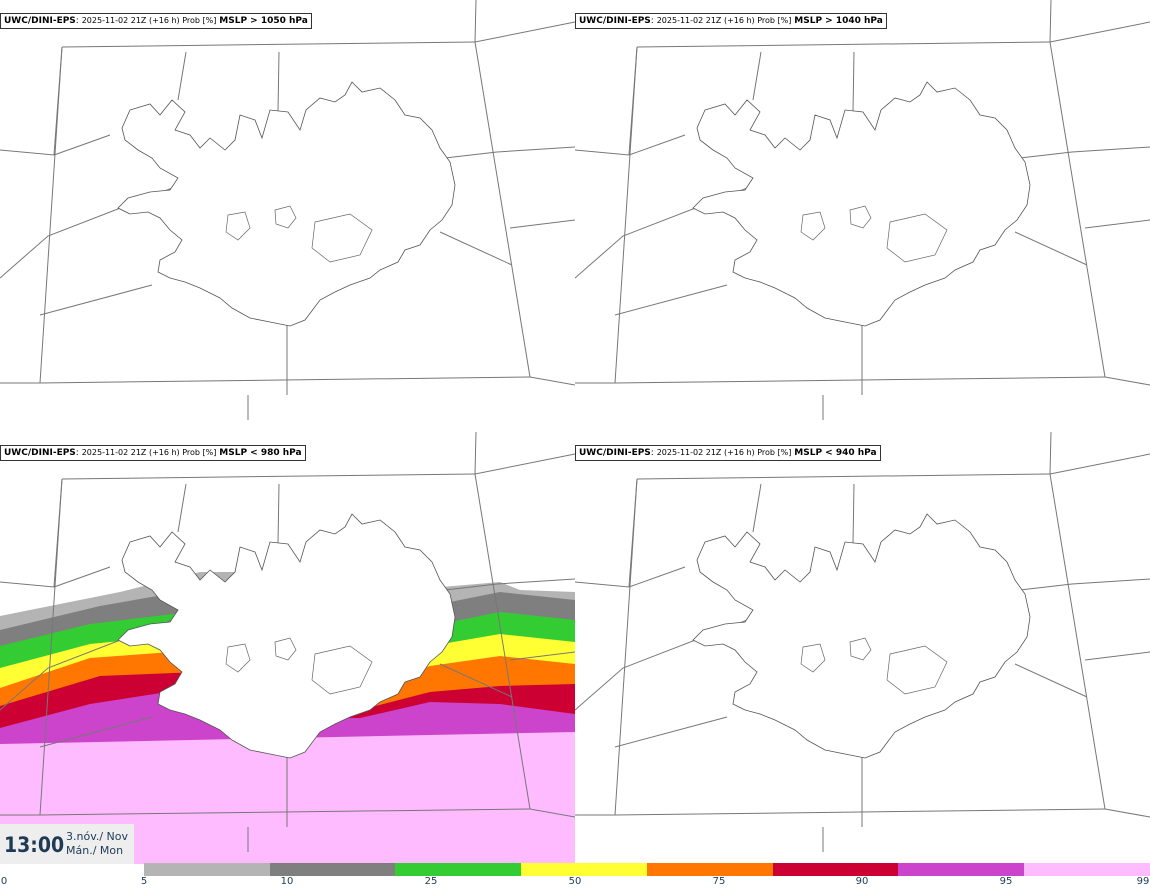 Image resolution: width=1150 pixels, height=891 pixels. I want to click on valid-date: 3.nóv./ Nov Mán./ Mon, so click(97, 844).